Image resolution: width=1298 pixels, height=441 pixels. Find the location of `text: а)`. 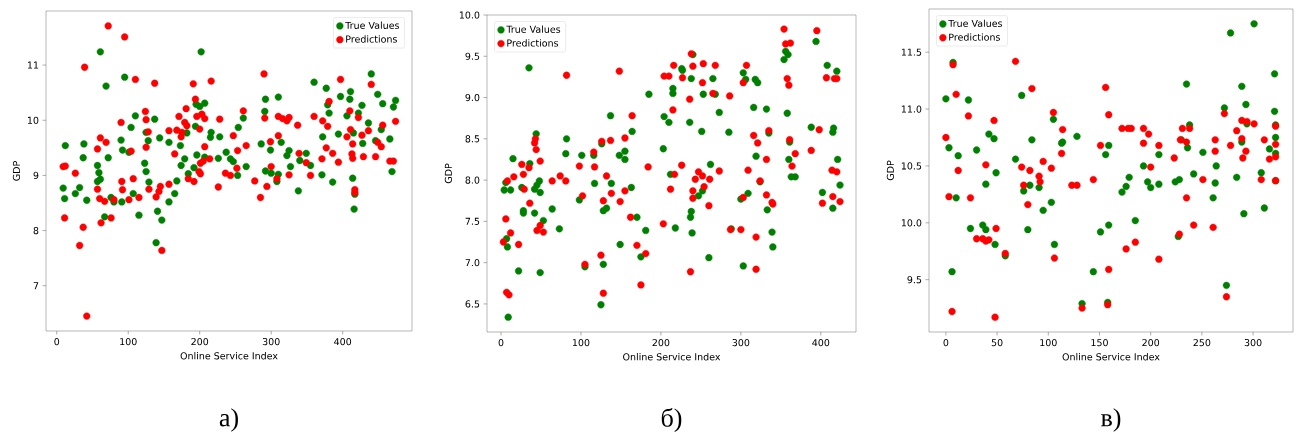

text: а) is located at coordinates (228, 420).